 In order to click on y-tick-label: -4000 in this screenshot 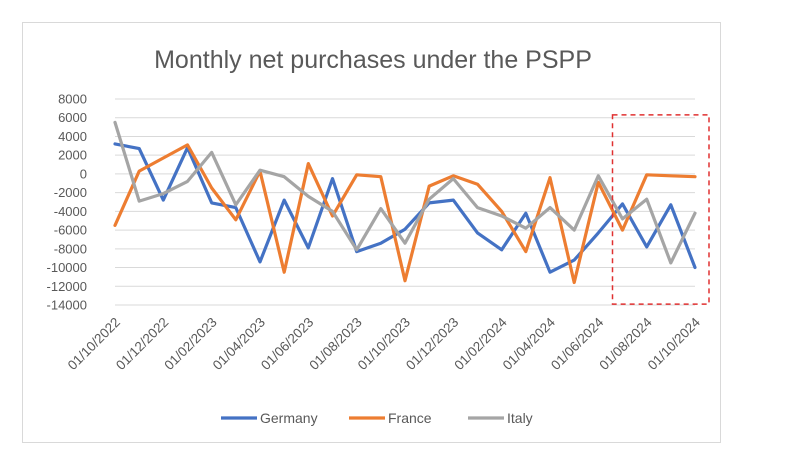, I will do `click(70, 211)`.